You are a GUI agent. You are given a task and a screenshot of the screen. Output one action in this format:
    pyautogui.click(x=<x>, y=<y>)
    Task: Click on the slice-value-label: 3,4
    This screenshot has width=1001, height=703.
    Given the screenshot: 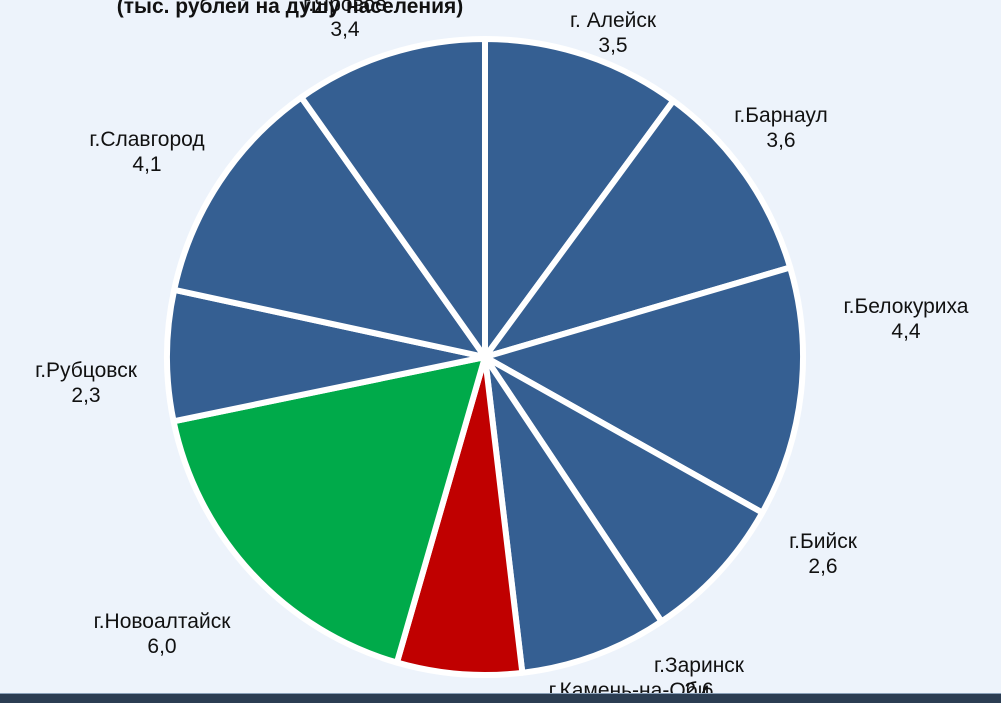 What is the action you would take?
    pyautogui.click(x=345, y=29)
    